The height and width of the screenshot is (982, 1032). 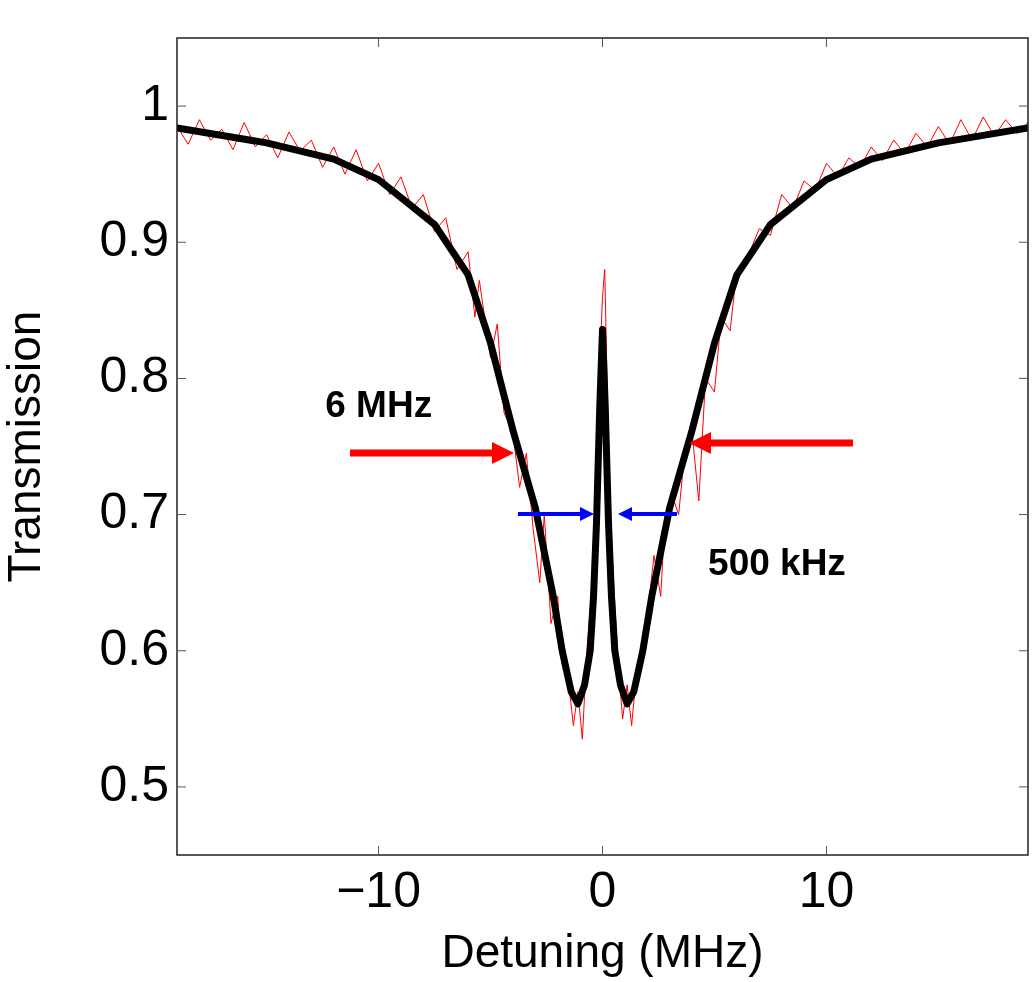 What do you see at coordinates (826, 889) in the screenshot?
I see `x-tick-label: 10` at bounding box center [826, 889].